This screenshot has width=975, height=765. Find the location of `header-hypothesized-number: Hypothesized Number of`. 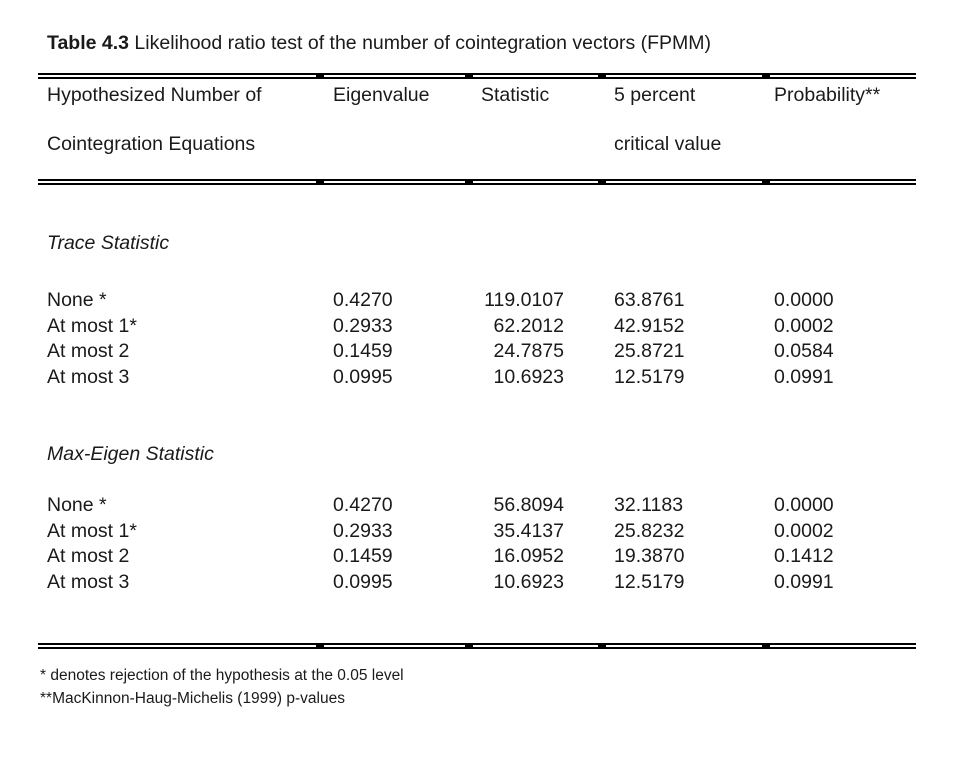

header-hypothesized-number: Hypothesized Number of is located at coordinates (154, 95).